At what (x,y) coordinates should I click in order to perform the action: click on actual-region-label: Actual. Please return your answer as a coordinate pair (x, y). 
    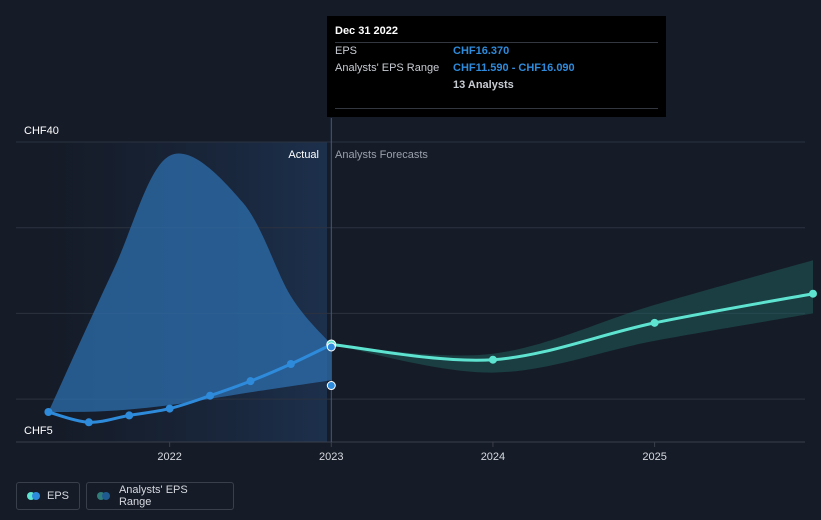
    Looking at the image, I should click on (303, 155).